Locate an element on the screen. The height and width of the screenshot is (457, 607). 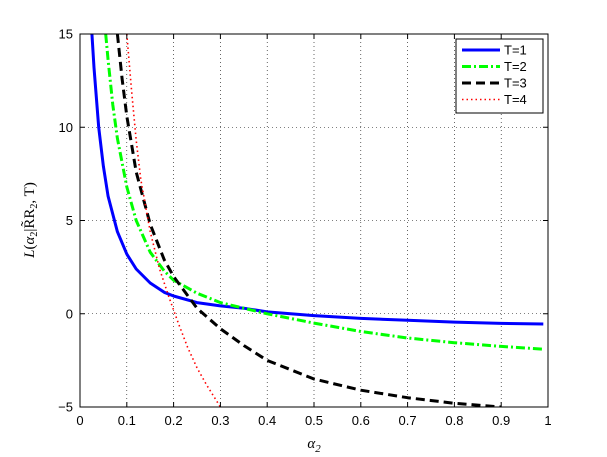
x-tick-label: 0.2 is located at coordinates (174, 420).